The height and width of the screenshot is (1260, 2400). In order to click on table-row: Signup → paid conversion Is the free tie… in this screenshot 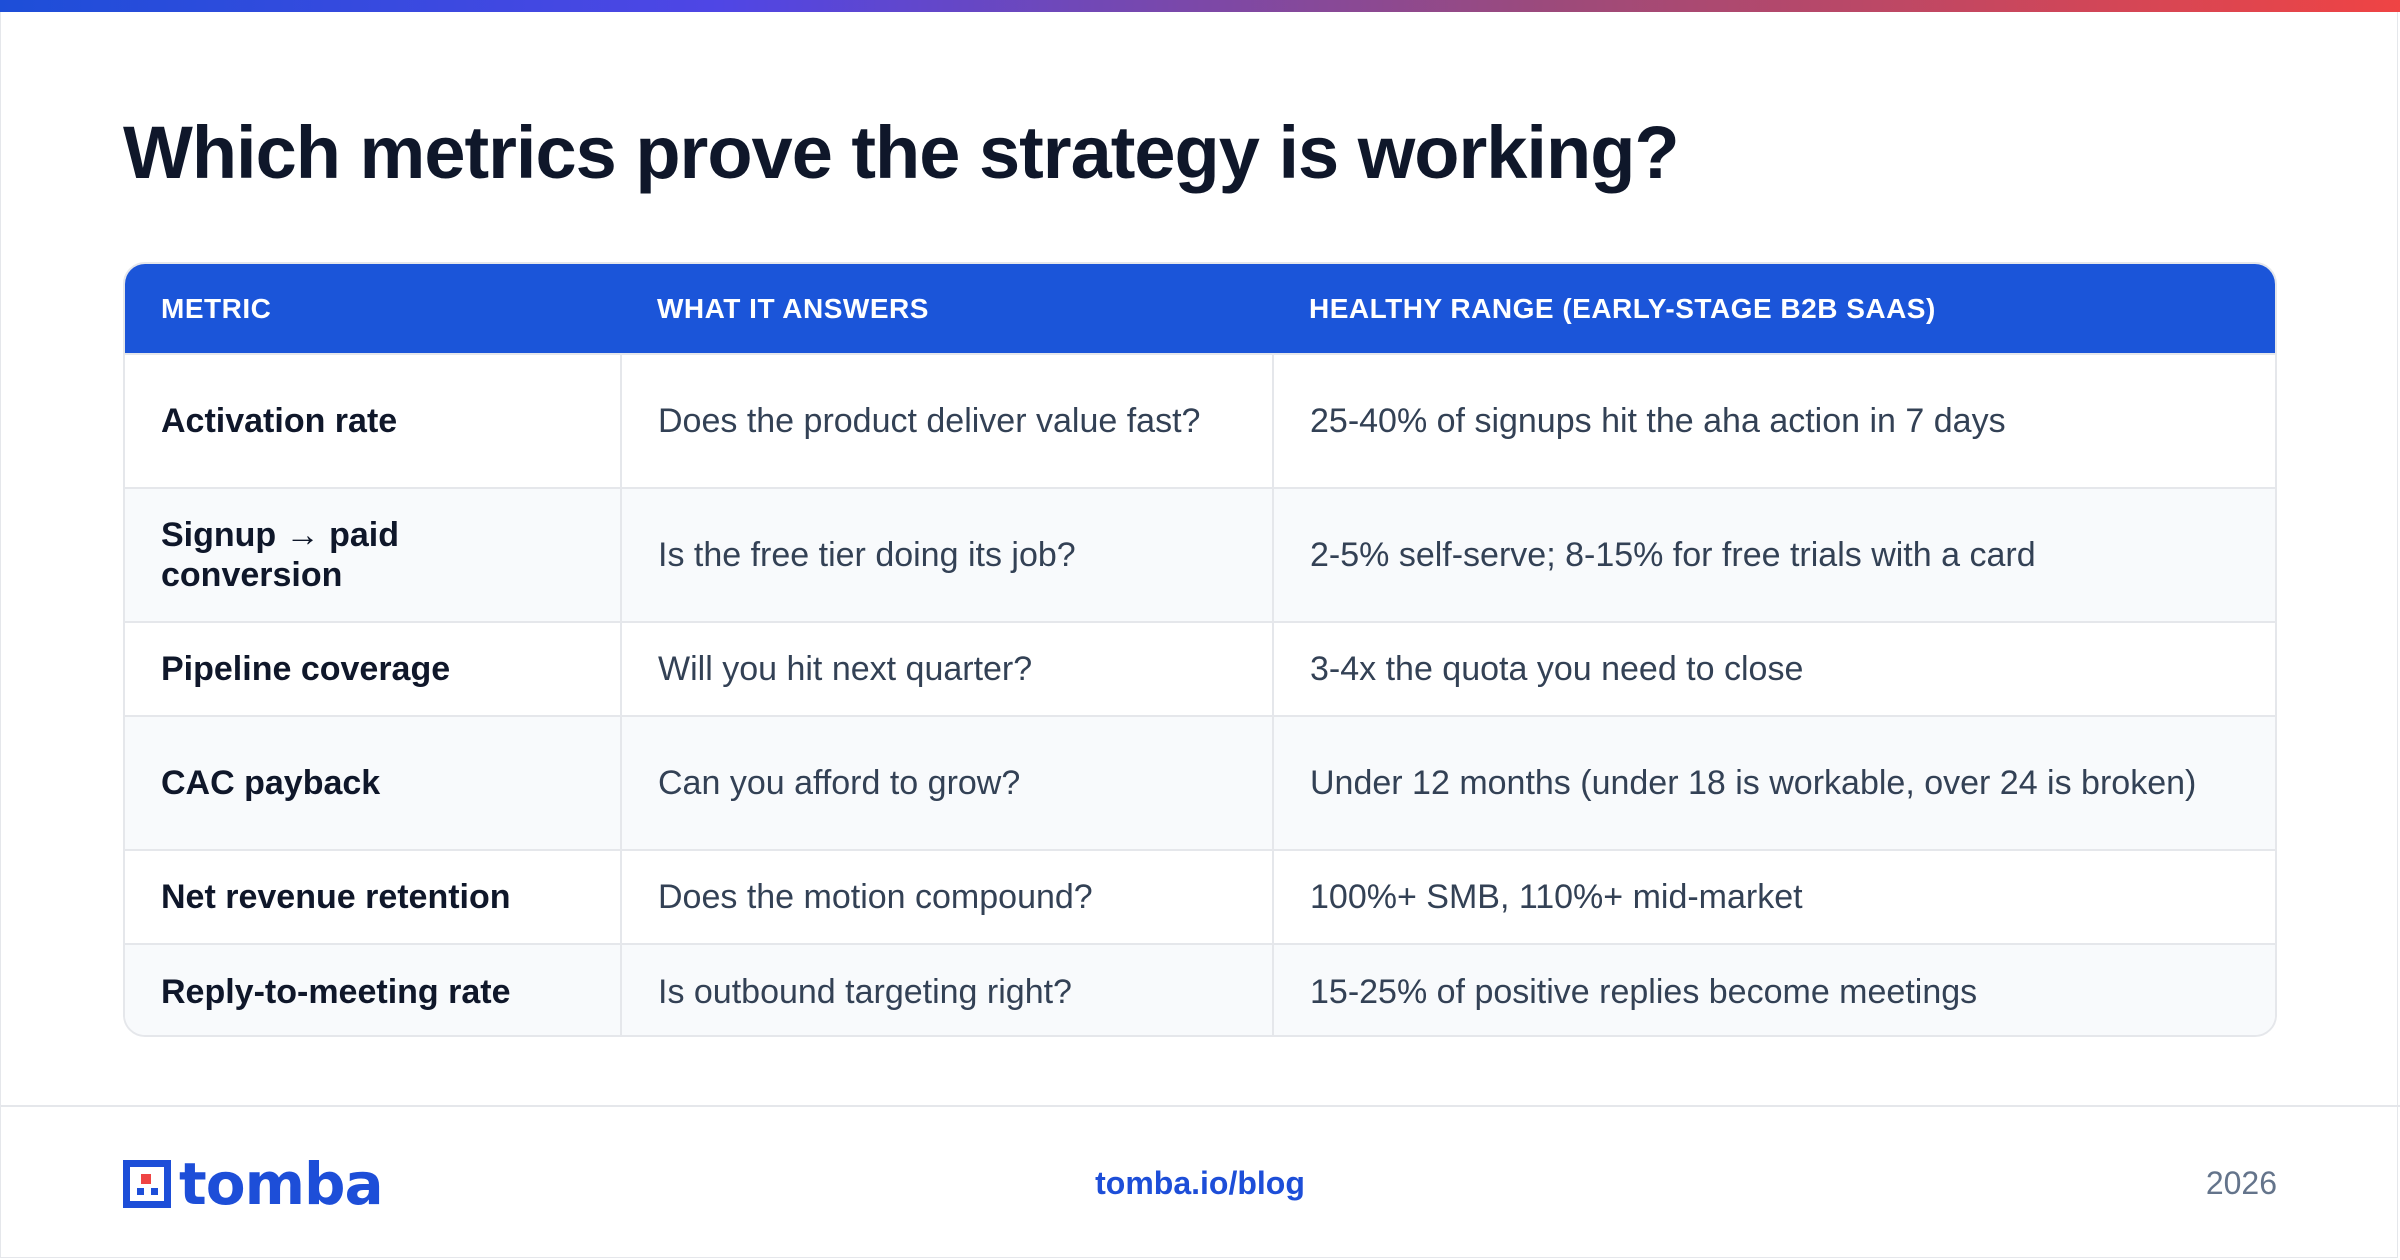, I will do `click(1200, 554)`.